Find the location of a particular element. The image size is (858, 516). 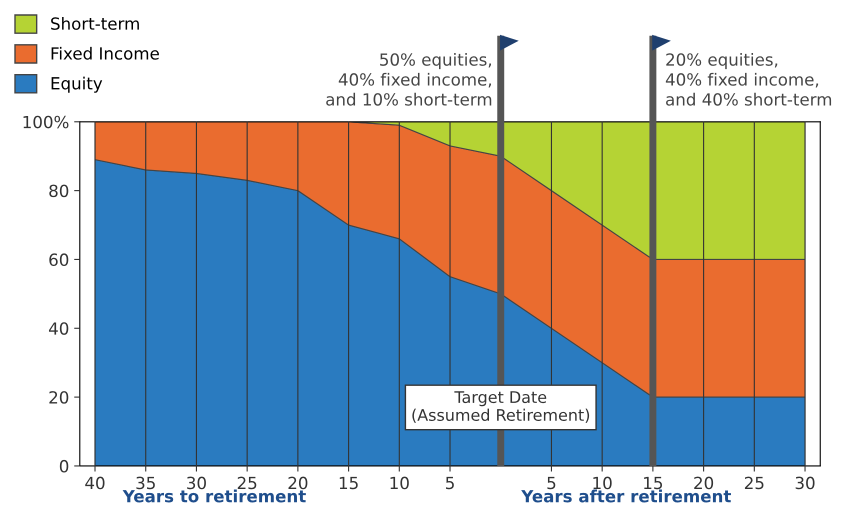

y-tick-label: 0 is located at coordinates (64, 466).